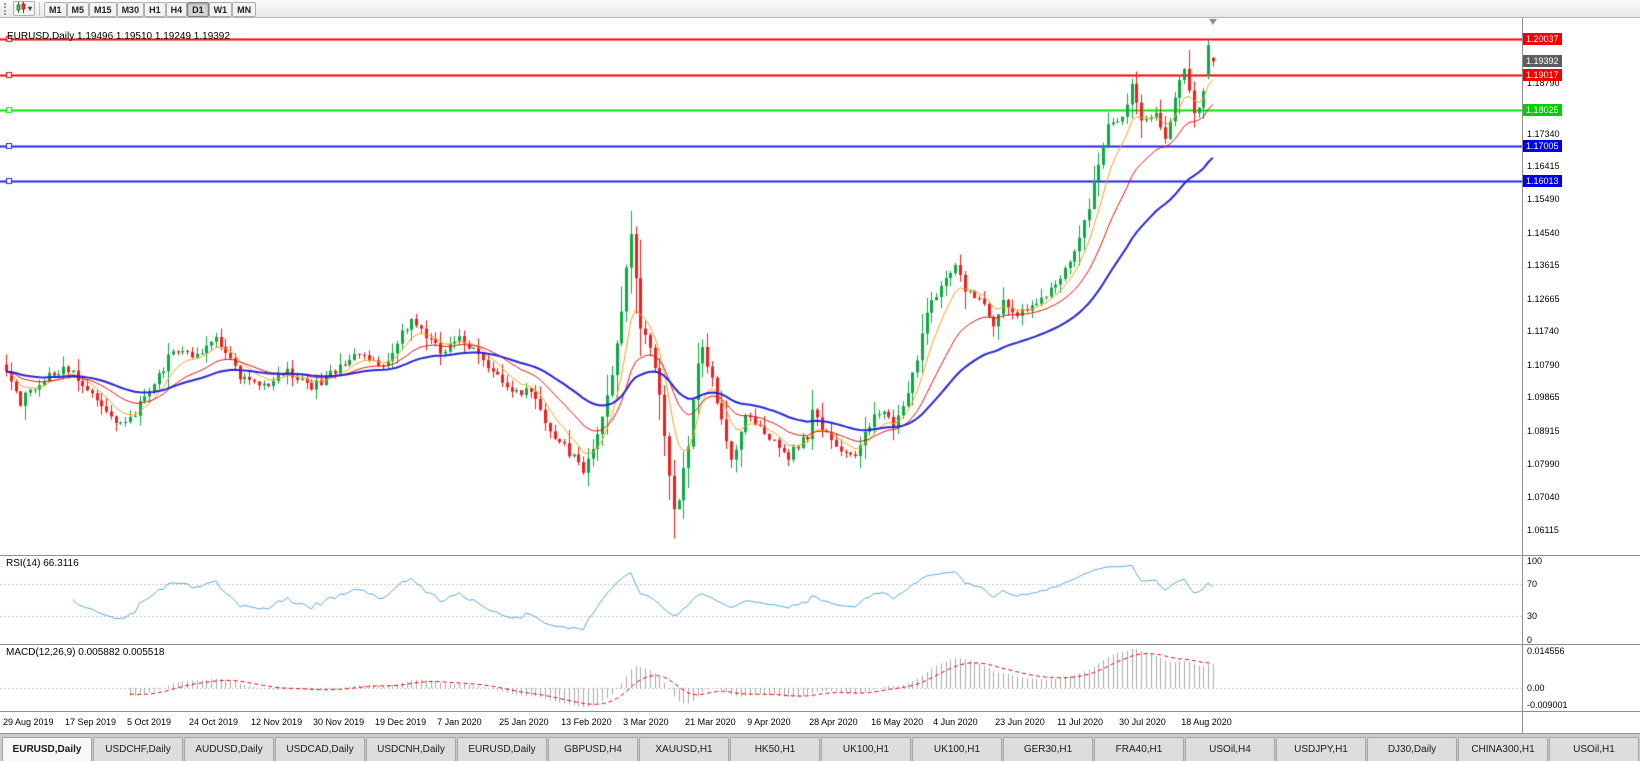 The image size is (1640, 761). What do you see at coordinates (130, 9) in the screenshot?
I see `timeframe-button-m30: M30` at bounding box center [130, 9].